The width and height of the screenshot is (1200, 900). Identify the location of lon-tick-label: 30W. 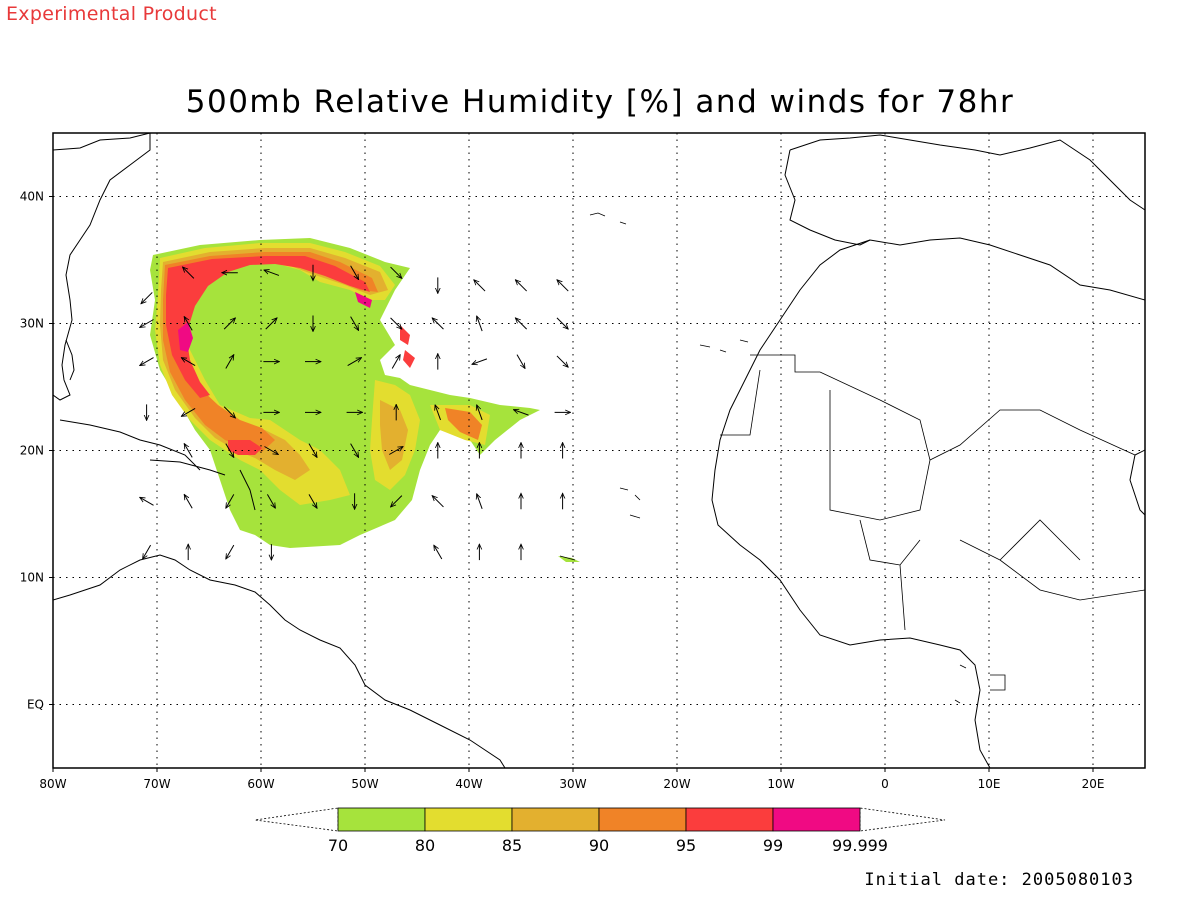
(572, 784).